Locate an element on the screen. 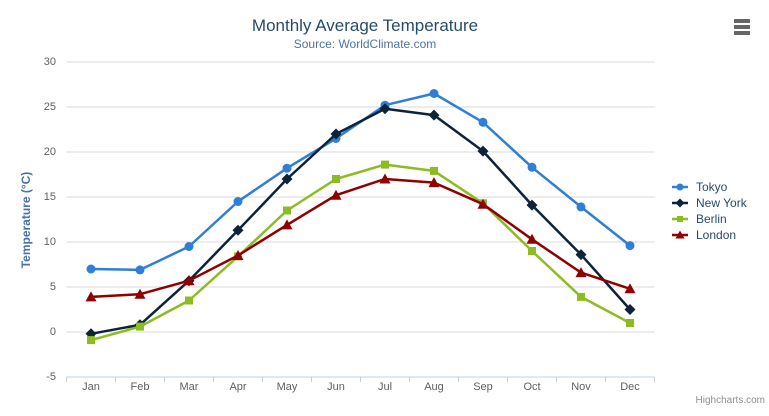 This screenshot has width=769, height=416. legend-label: London is located at coordinates (716, 235).